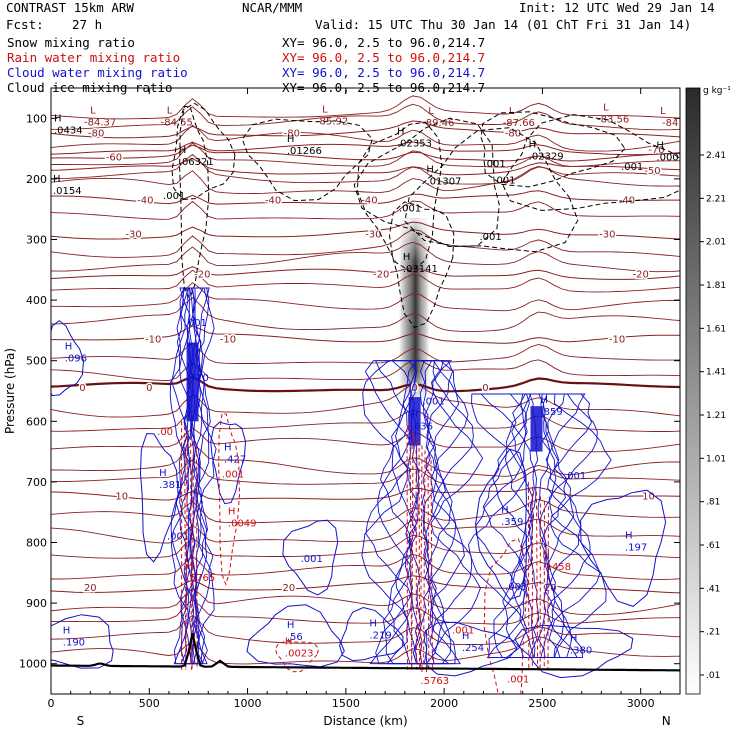 This screenshot has height=740, width=740. I want to click on y-axis-label: Pressure (hPa), so click(10, 391).